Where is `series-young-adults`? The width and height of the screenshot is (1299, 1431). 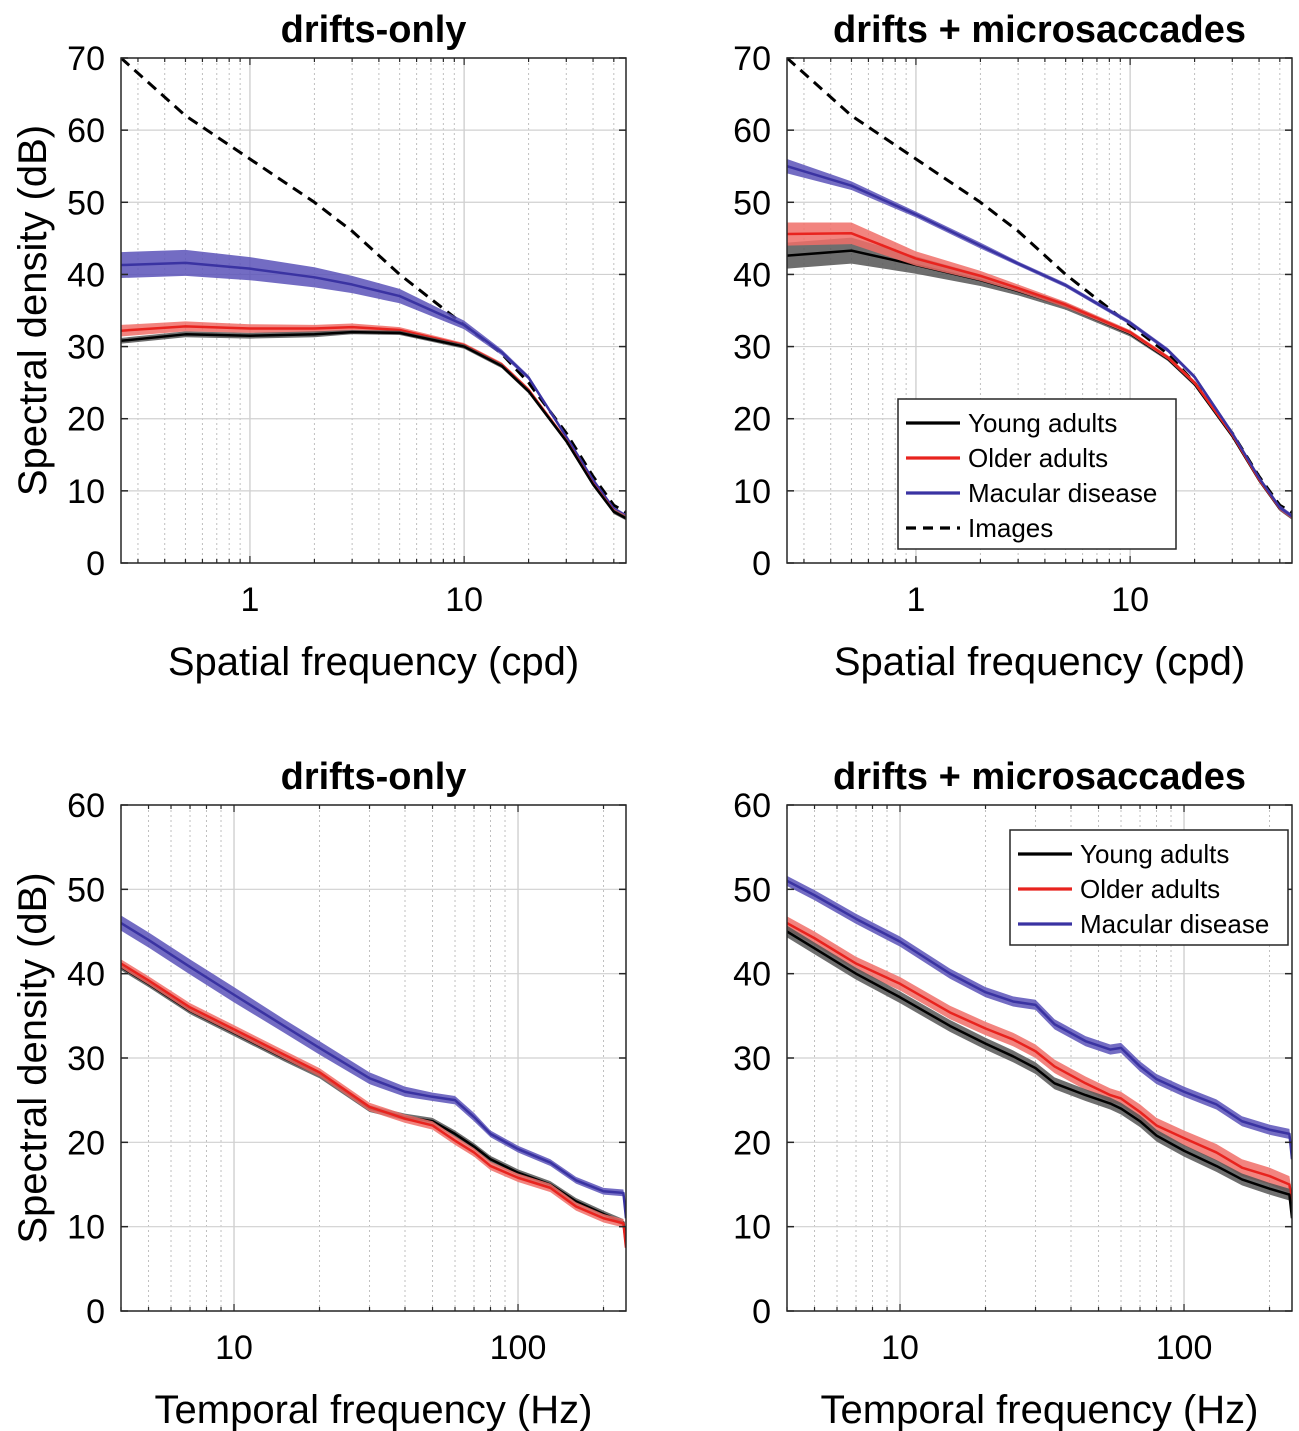
series-young-adults is located at coordinates (373, 425).